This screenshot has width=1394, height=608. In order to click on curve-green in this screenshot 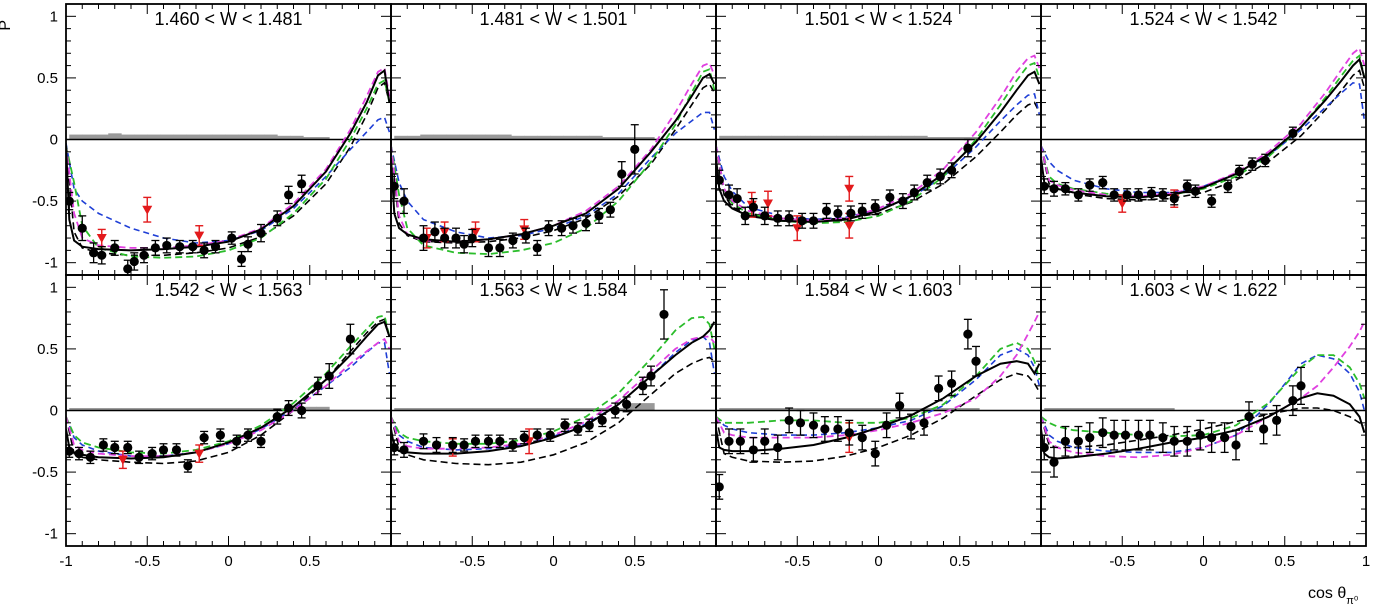, I will do `click(1203, 126)`.